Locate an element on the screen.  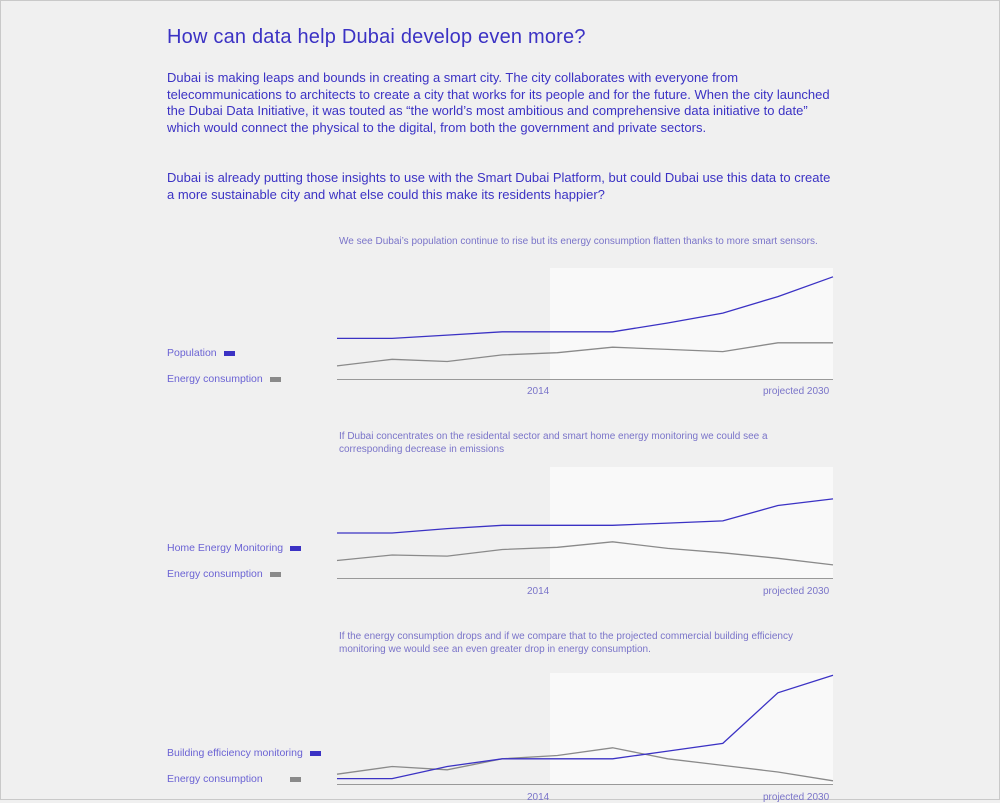
series-line-building-efficiency-monitoring is located at coordinates (585, 727).